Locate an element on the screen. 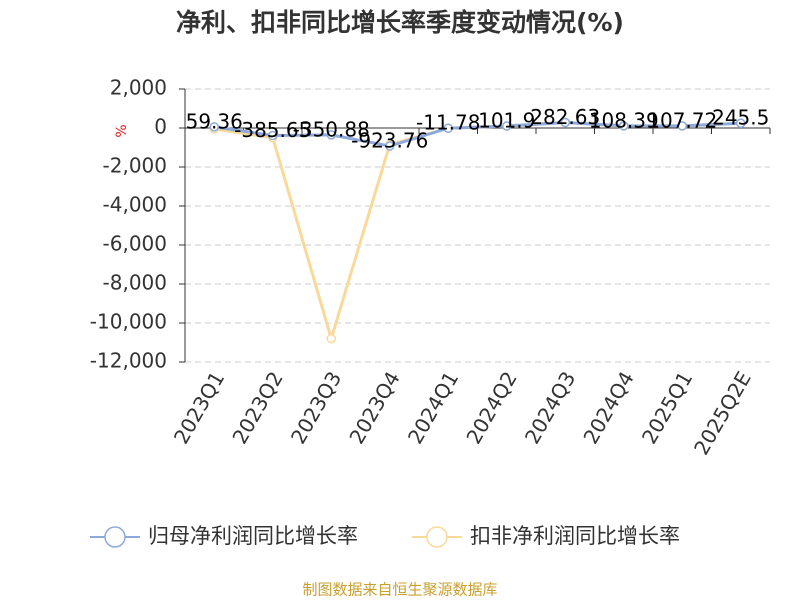 The width and height of the screenshot is (800, 600). source-note: 制图数据来自恒生聚源数据库 is located at coordinates (399, 590).